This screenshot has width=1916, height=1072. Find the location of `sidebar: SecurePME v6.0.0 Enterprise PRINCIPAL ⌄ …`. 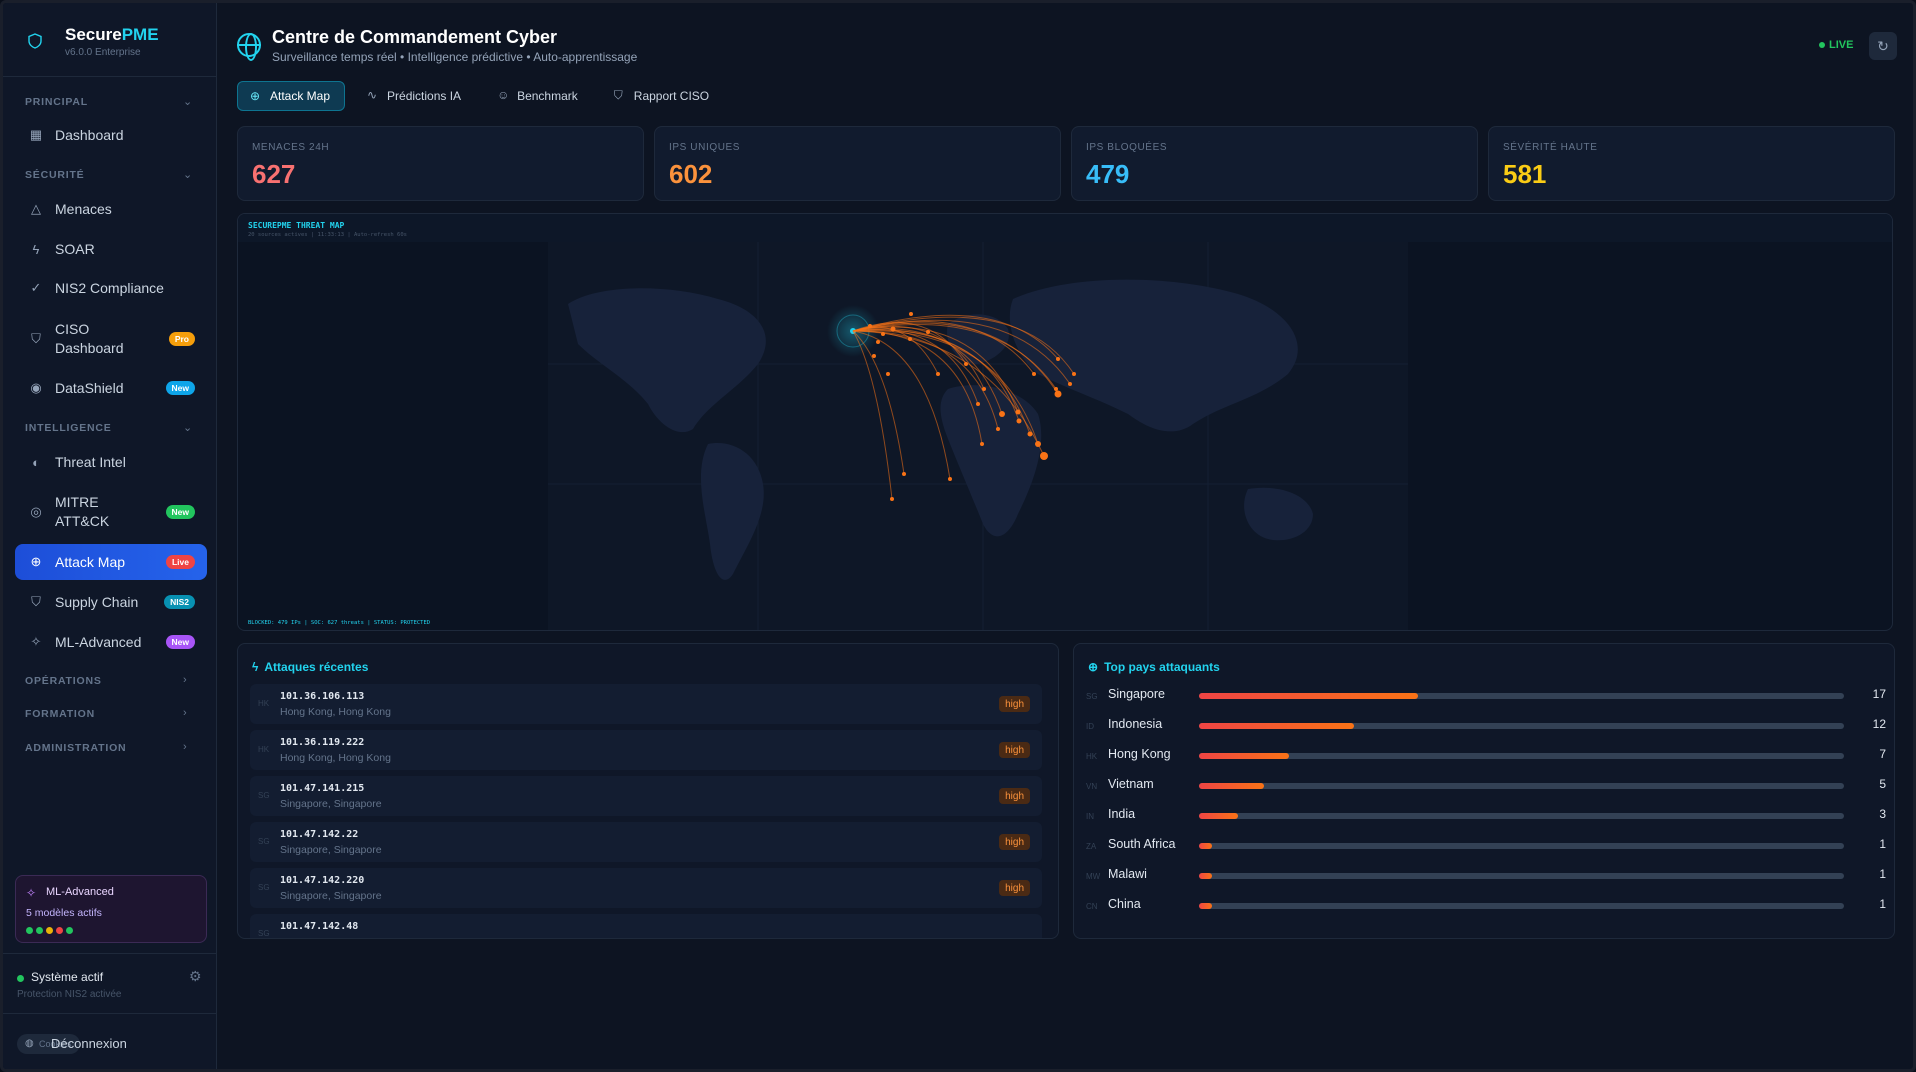

sidebar: SecurePME v6.0.0 Enterprise PRINCIPAL ⌄ … is located at coordinates (110, 536).